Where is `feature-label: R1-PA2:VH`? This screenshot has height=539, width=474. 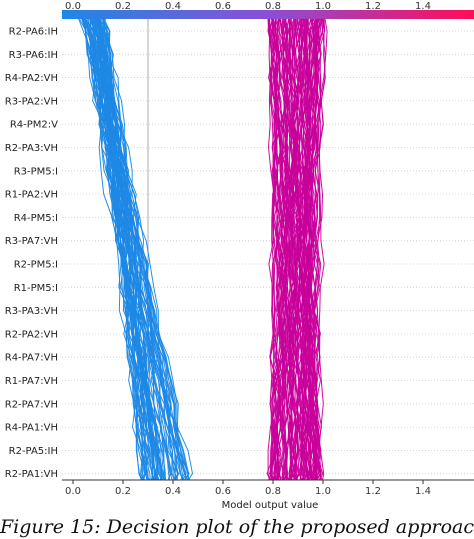 feature-label: R1-PA2:VH is located at coordinates (31, 195).